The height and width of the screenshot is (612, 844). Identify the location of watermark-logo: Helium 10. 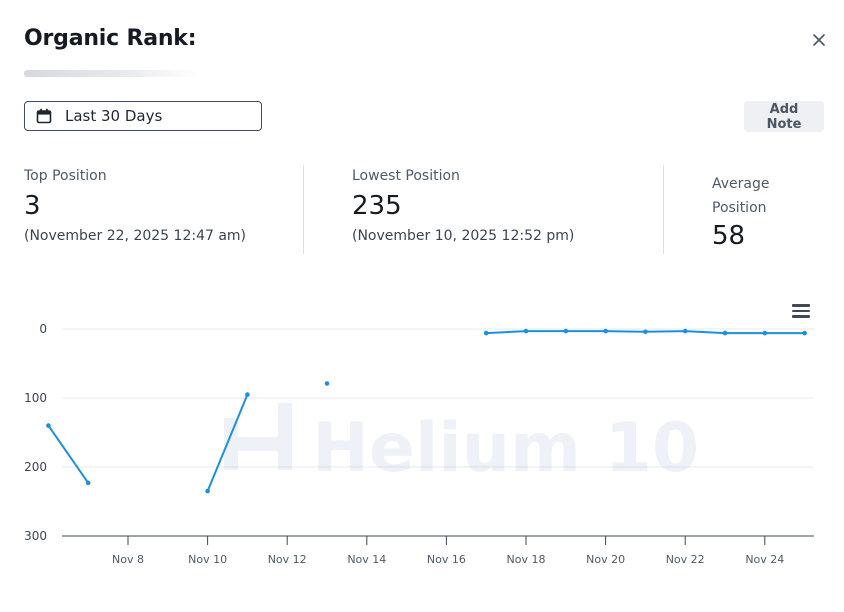
(461, 445).